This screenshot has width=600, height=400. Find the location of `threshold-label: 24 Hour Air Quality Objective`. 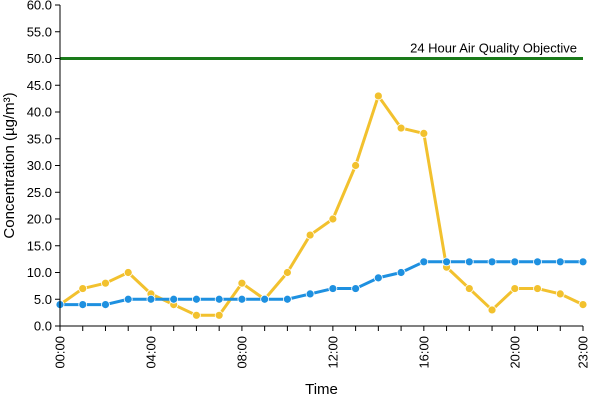

threshold-label: 24 Hour Air Quality Objective is located at coordinates (493, 48).